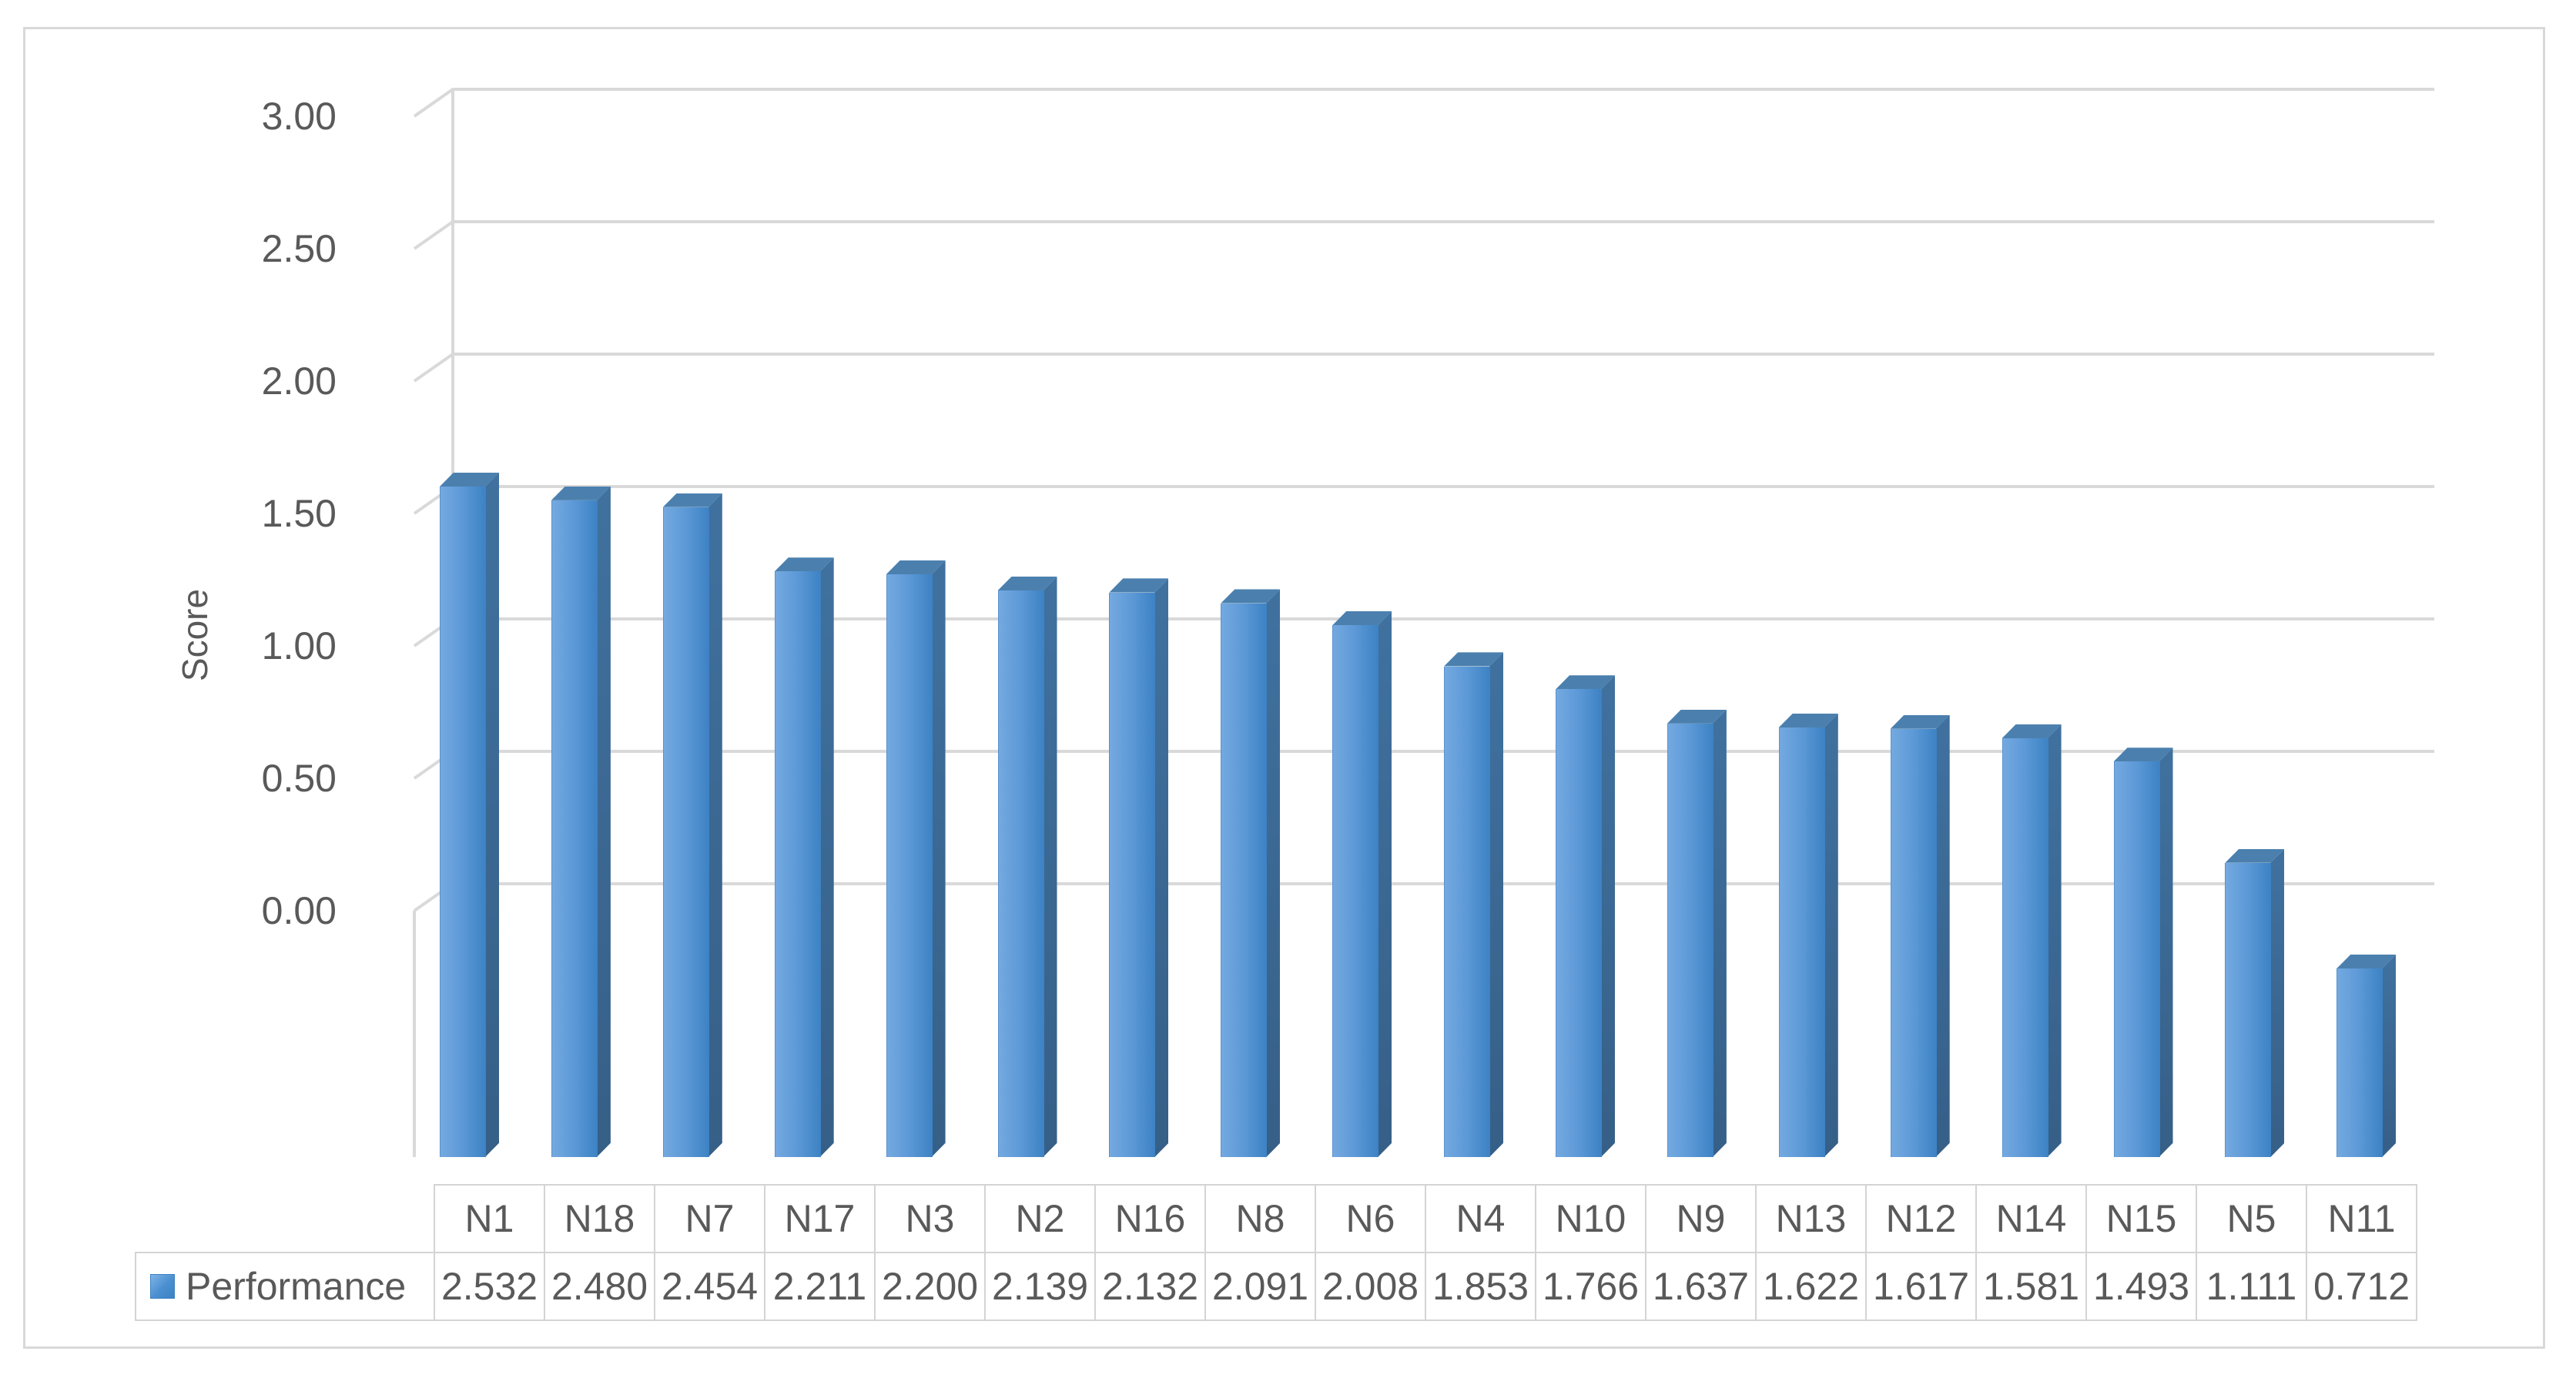 The image size is (2576, 1378). I want to click on table-value-cell: 2.139, so click(1040, 1286).